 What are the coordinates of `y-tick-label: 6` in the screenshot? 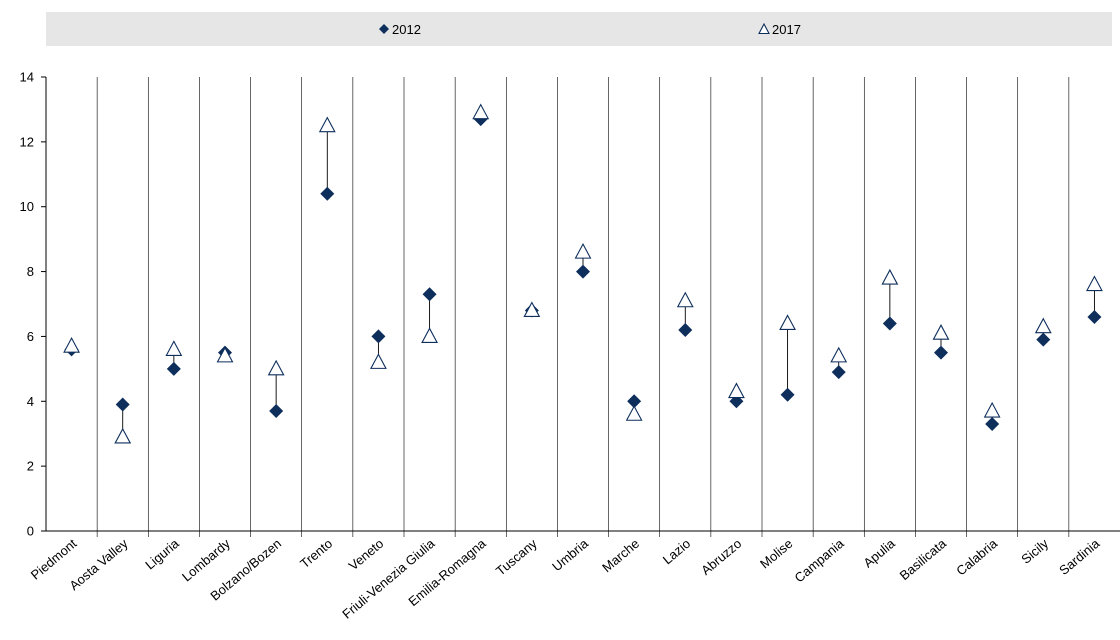 It's located at (30, 336).